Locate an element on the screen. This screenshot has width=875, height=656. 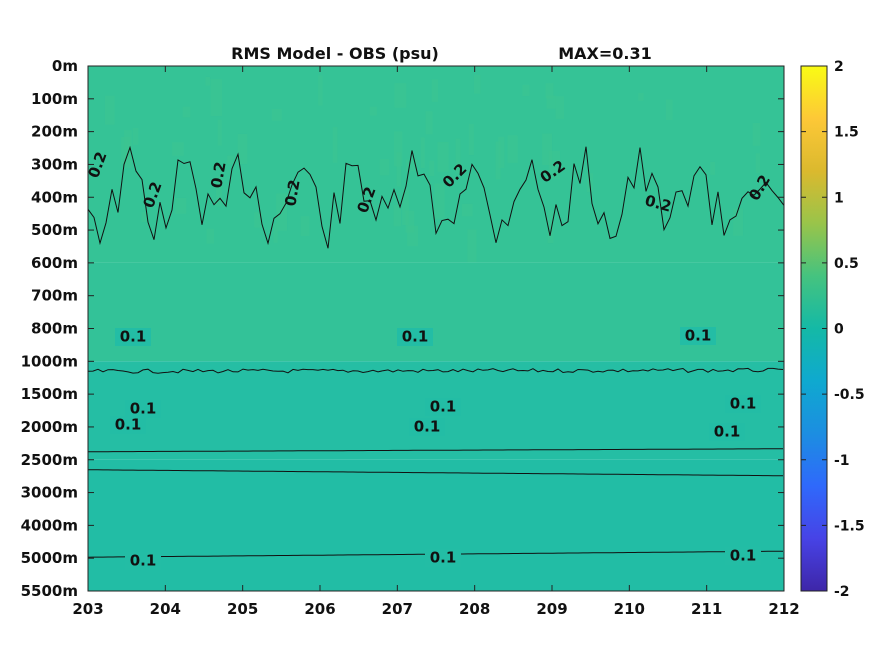
contour-label-0.1-3-2: 0.1 is located at coordinates (727, 432).